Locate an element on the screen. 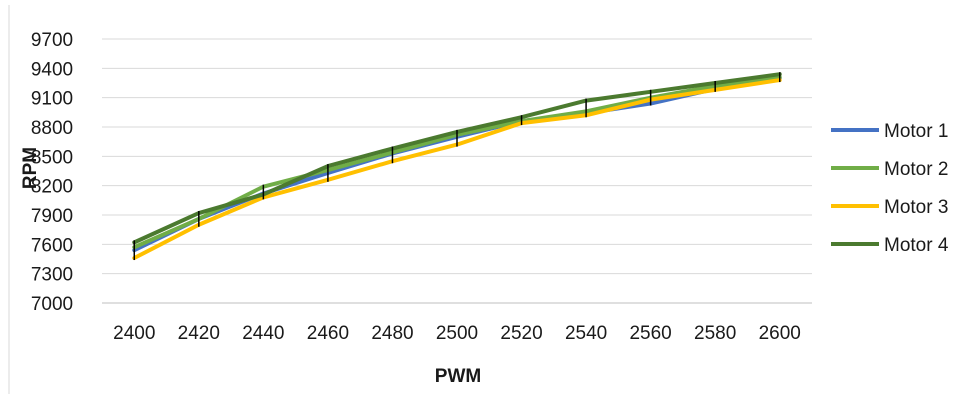  y-tick-label: 8800 is located at coordinates (52, 128).